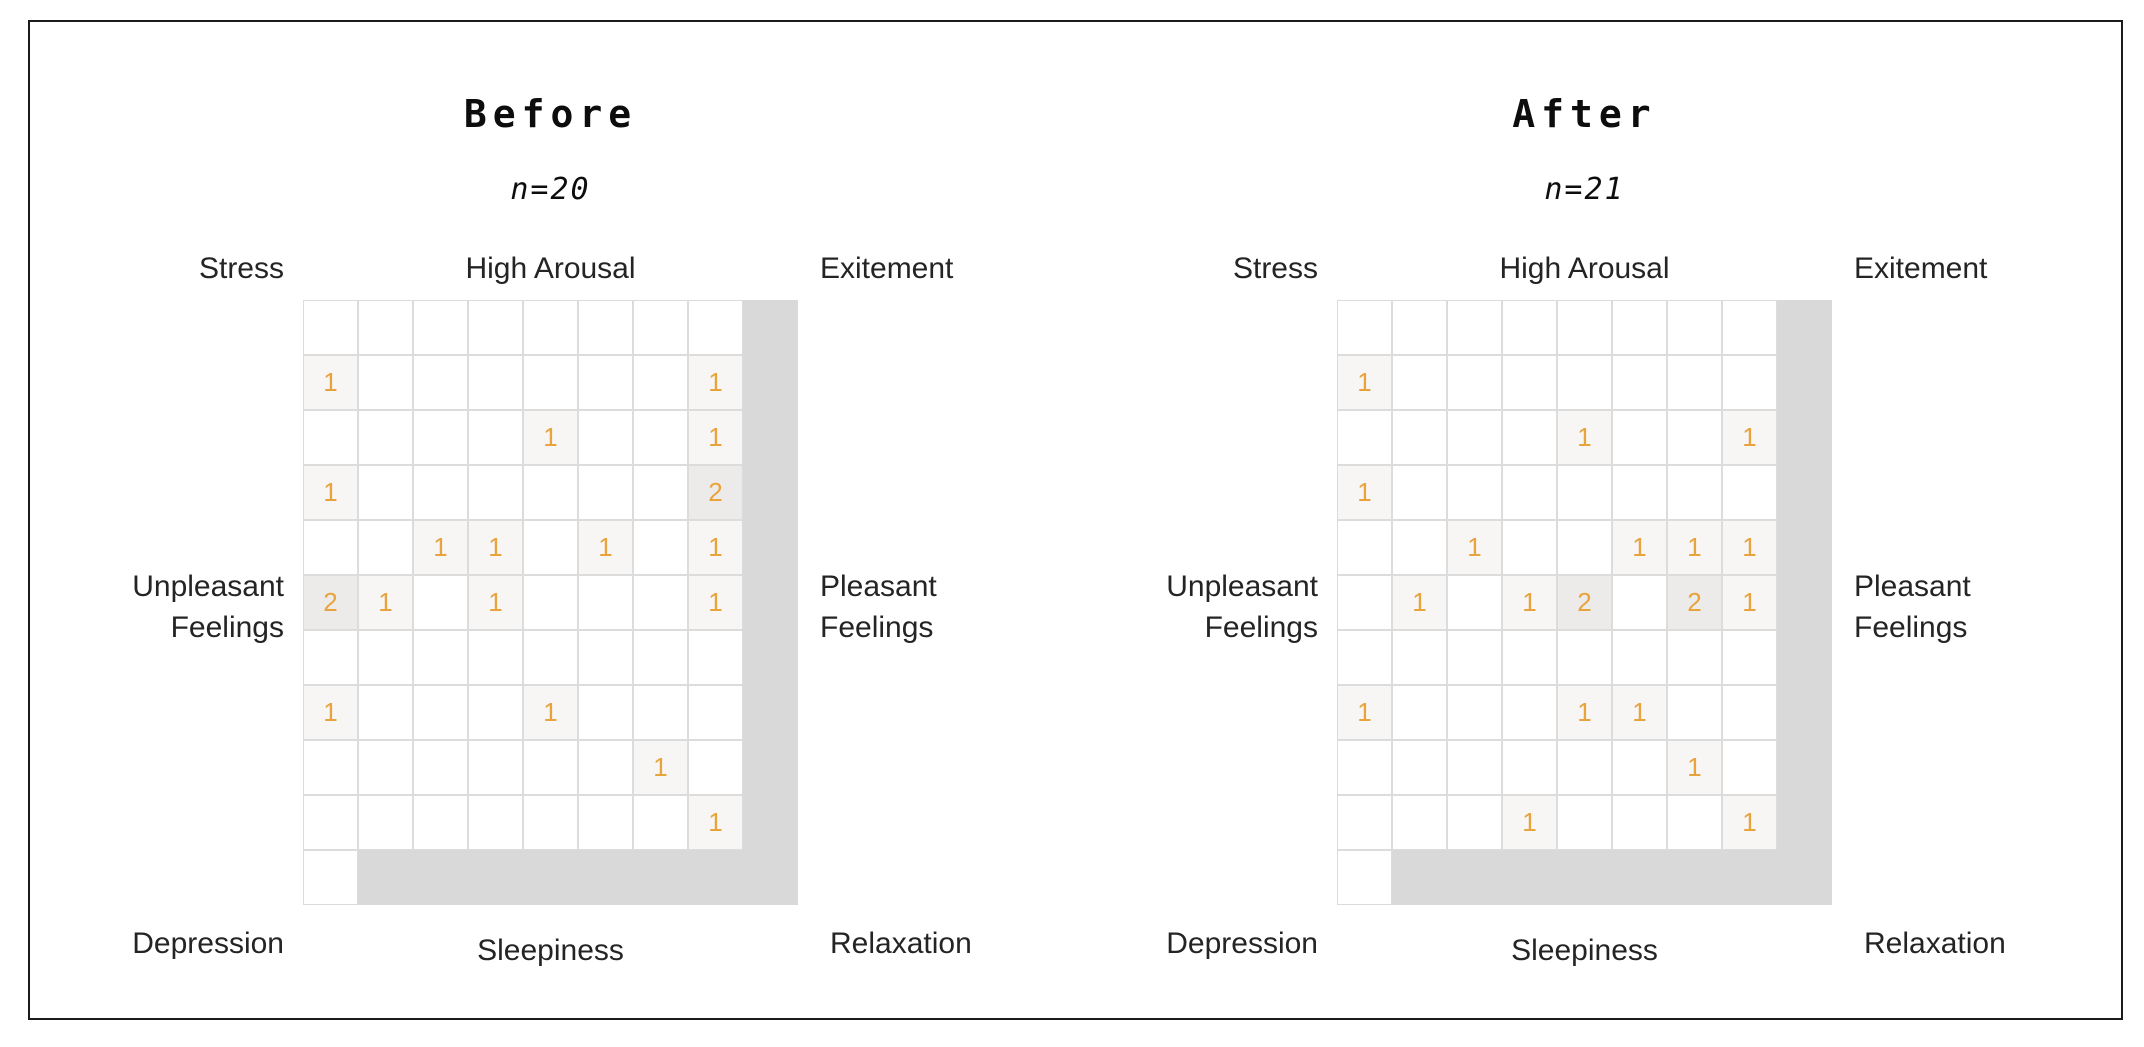 The width and height of the screenshot is (2144, 1047). I want to click on panel-subtitle-before: n=20, so click(550, 189).